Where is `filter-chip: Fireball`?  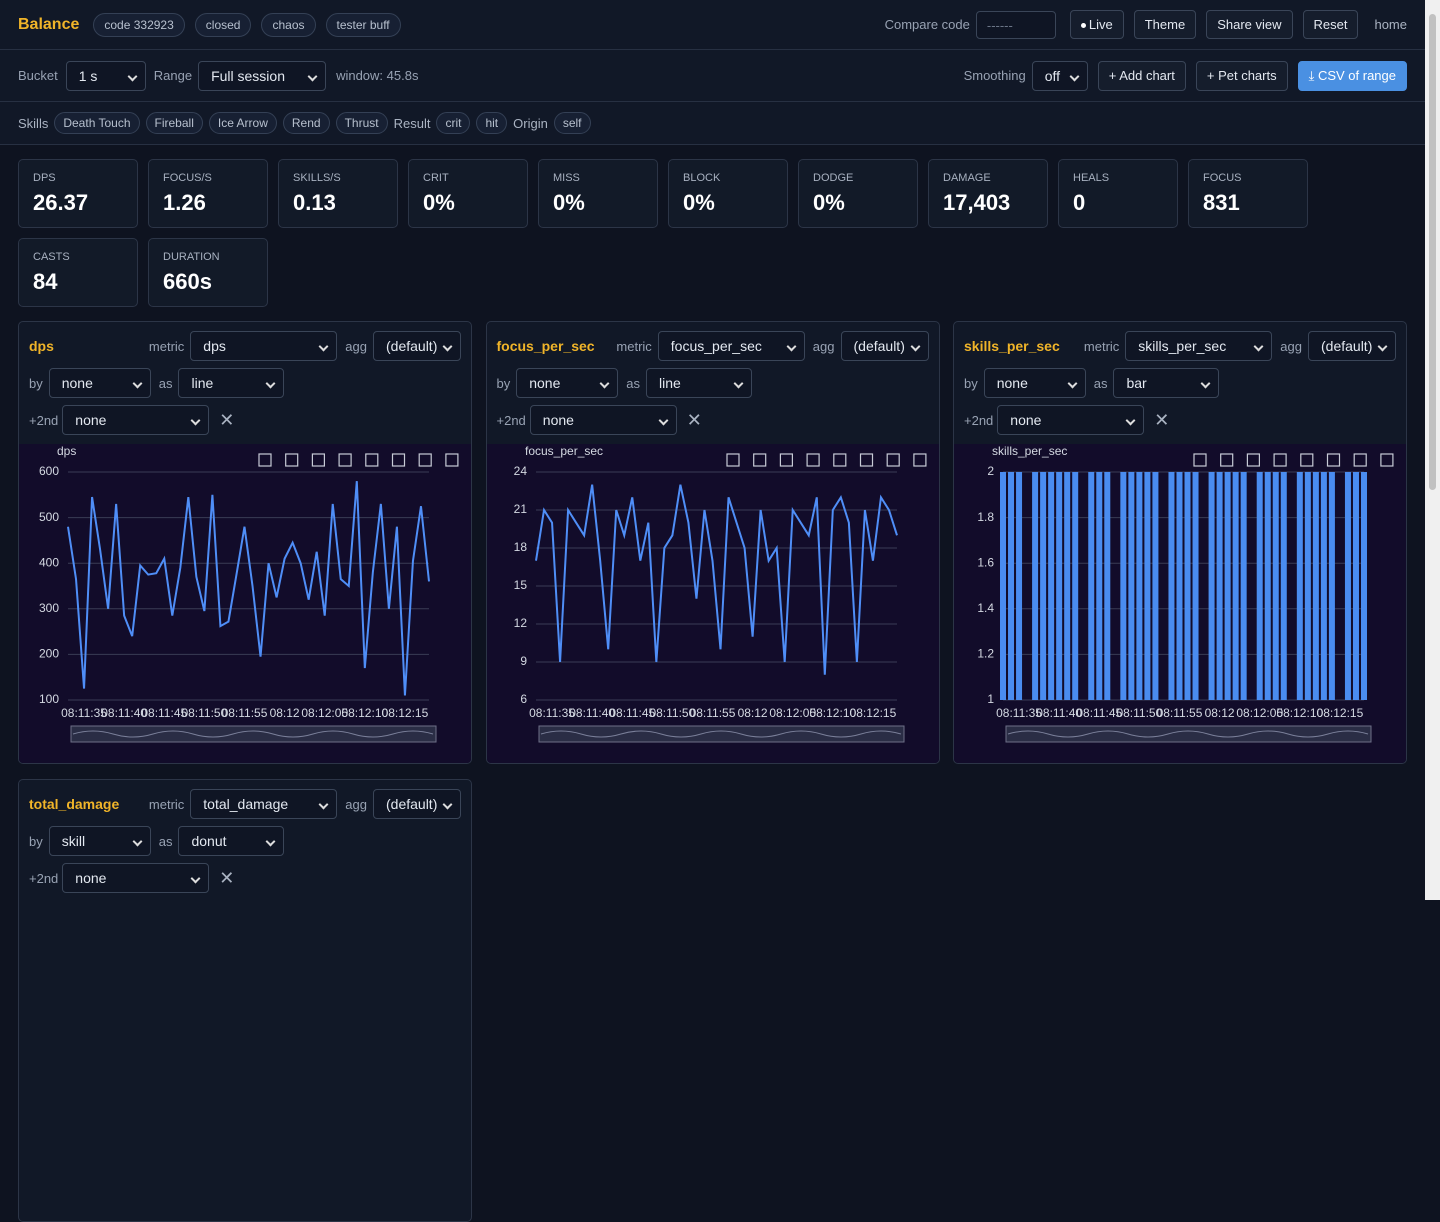 filter-chip: Fireball is located at coordinates (174, 123).